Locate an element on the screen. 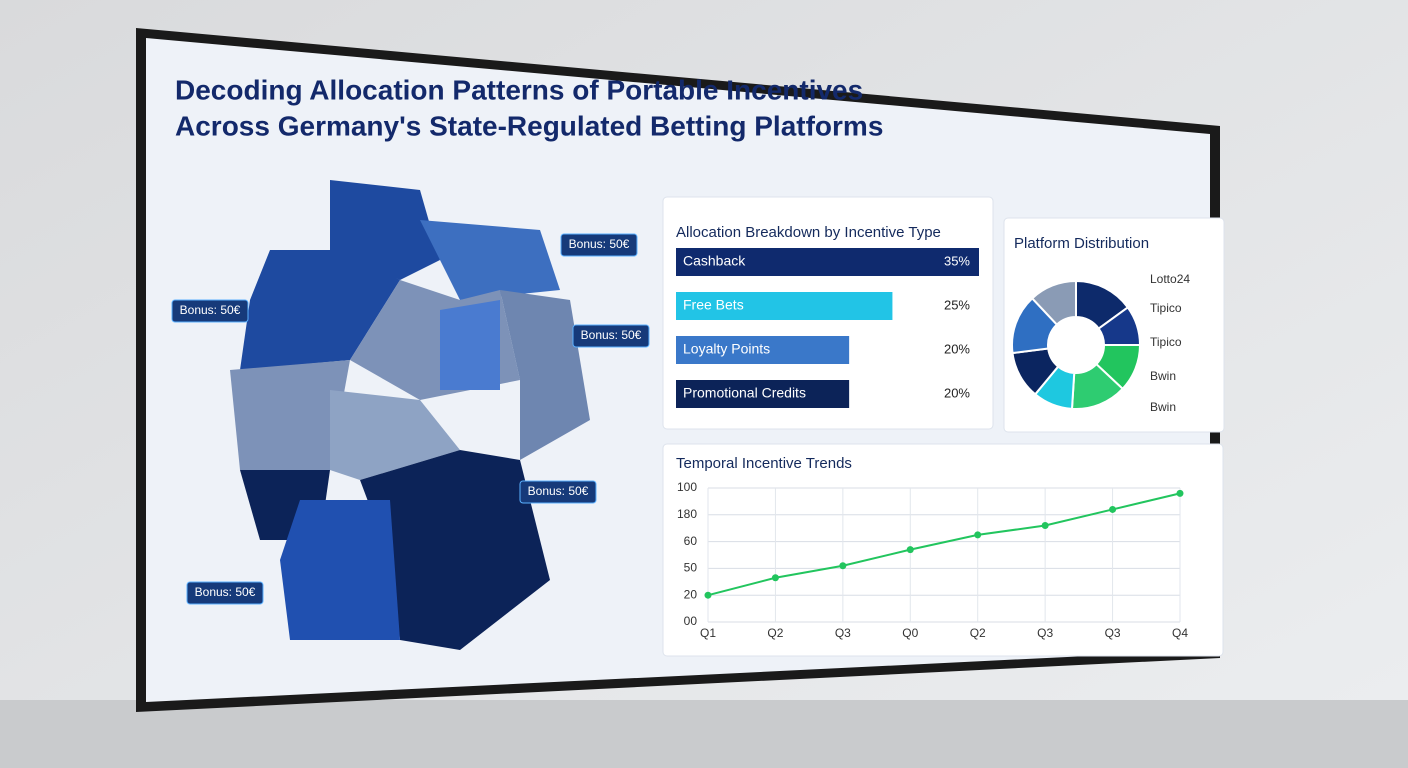 This screenshot has height=768, width=1408. floor is located at coordinates (704, 734).